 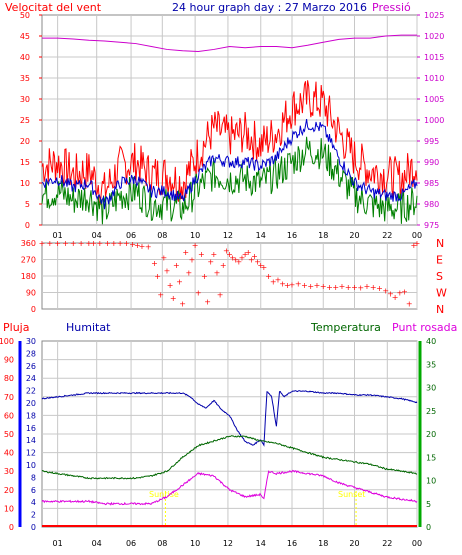 What do you see at coordinates (228, 543) in the screenshot?
I see `hour-tick-label: 12` at bounding box center [228, 543].